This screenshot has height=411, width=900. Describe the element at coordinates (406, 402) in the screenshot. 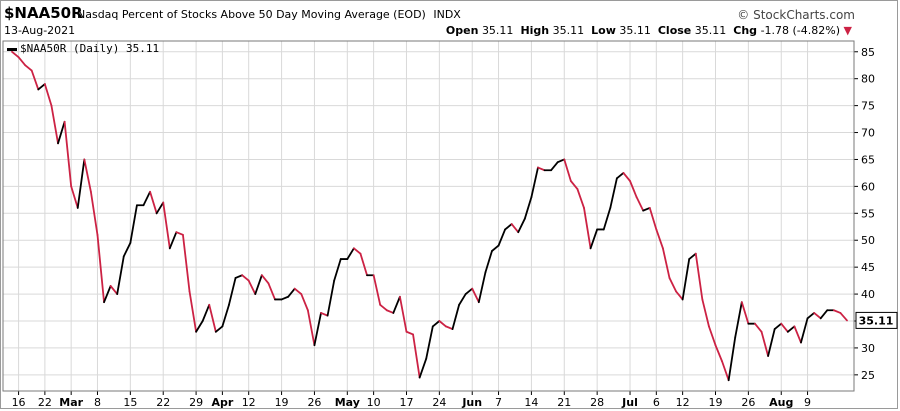

I see `x-tick-label: 17` at that location.